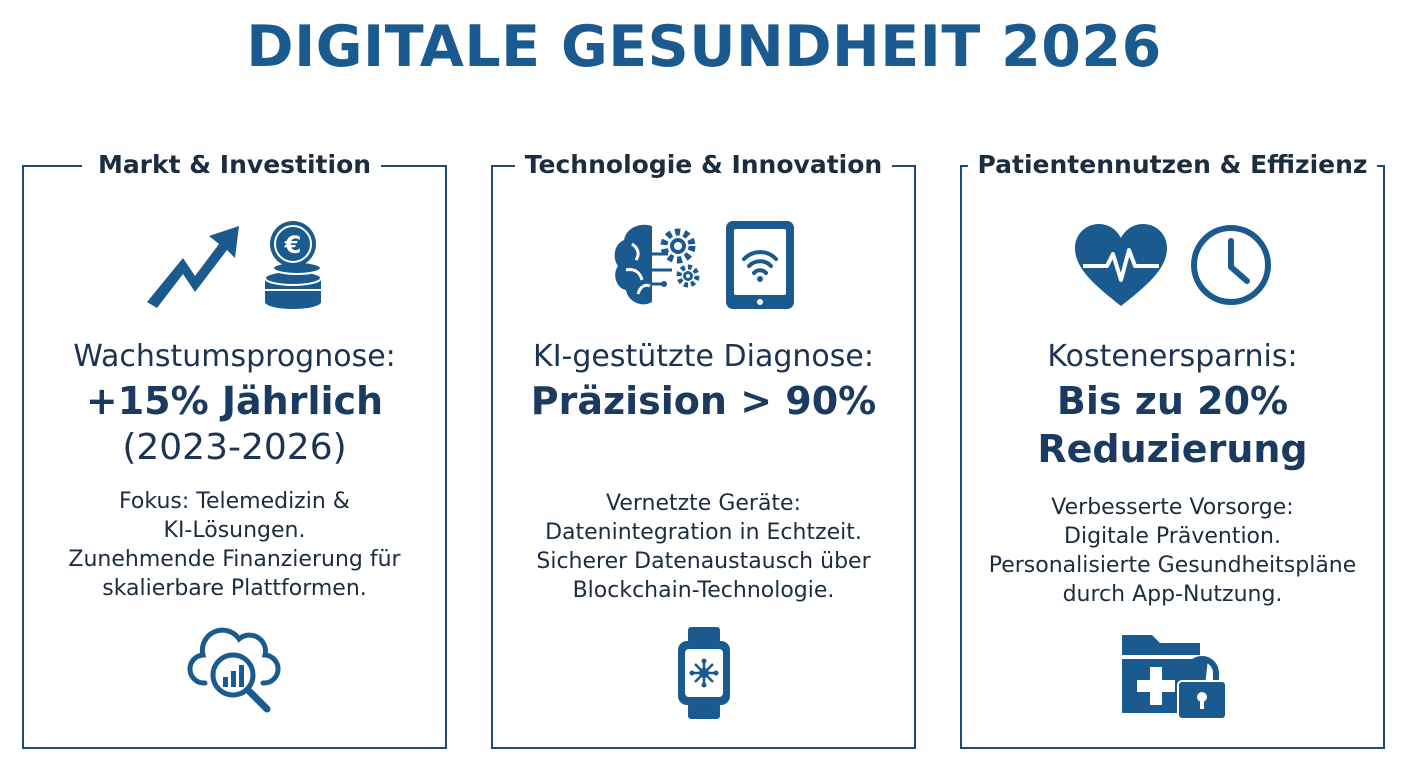 The width and height of the screenshot is (1408, 768). I want to click on kpi-label: Kostenersparnis:, so click(1172, 356).